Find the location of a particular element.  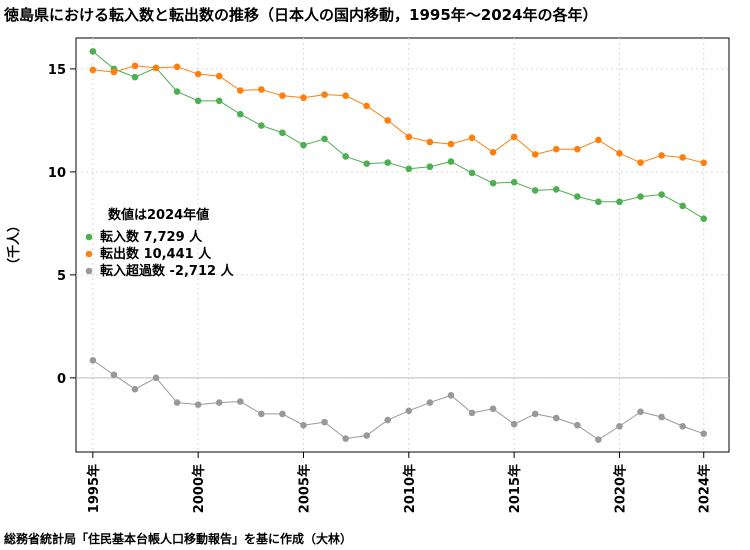

x-tick-label: 2000年 is located at coordinates (199, 488).